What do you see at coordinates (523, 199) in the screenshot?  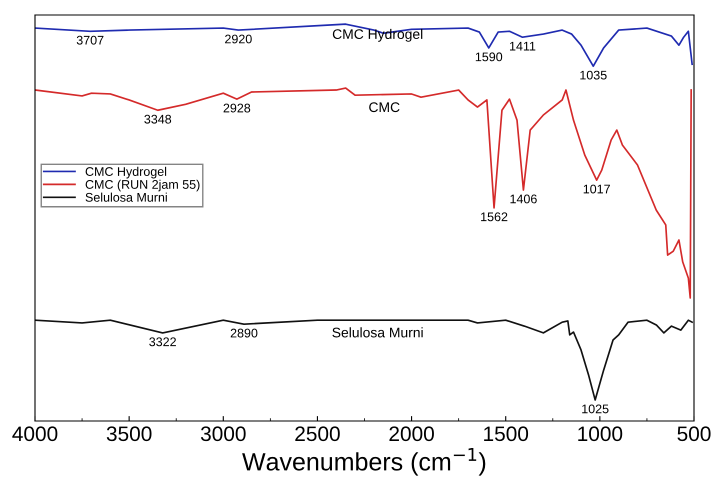 I see `annotation: 1406` at bounding box center [523, 199].